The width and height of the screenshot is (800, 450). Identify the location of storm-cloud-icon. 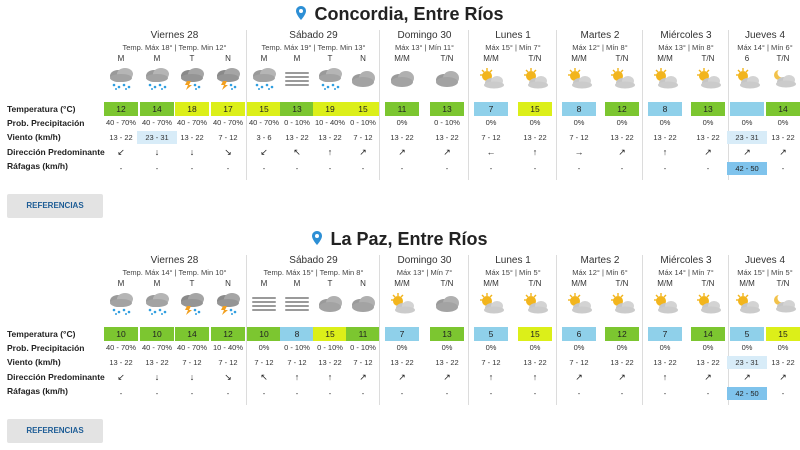
(228, 303).